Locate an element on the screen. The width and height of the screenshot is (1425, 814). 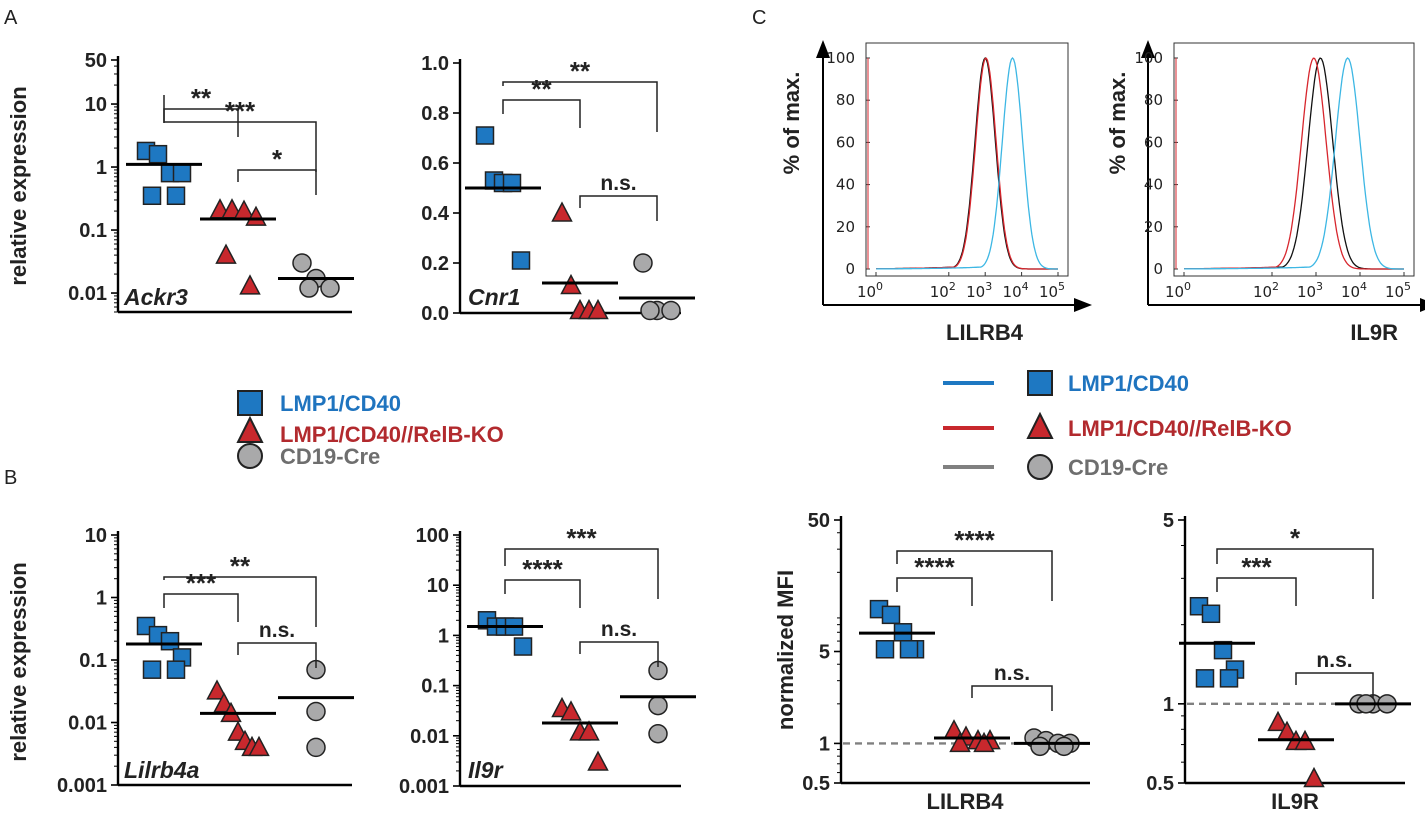
legend-ab: LMP1/CD40 LMP1/CD40//RelB-KO CD19-Cre is located at coordinates (370, 429).